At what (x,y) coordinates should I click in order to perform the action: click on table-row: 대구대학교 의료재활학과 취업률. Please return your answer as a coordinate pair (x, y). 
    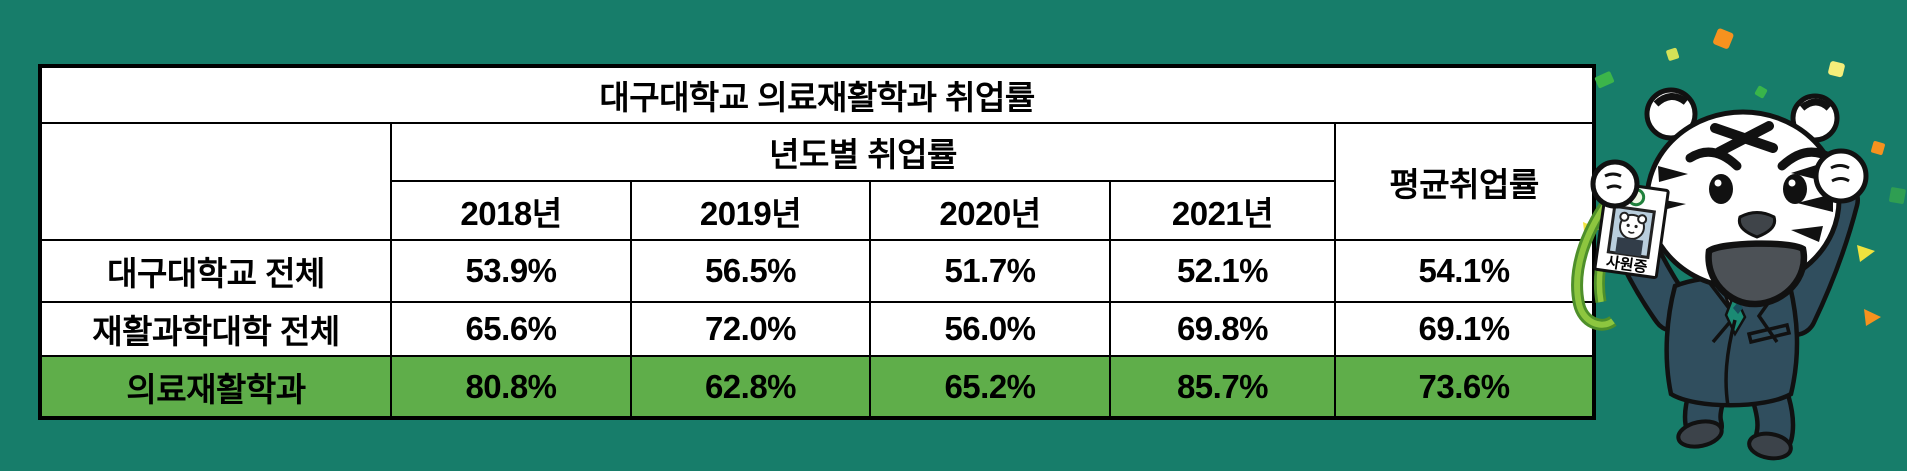
    Looking at the image, I should click on (817, 94).